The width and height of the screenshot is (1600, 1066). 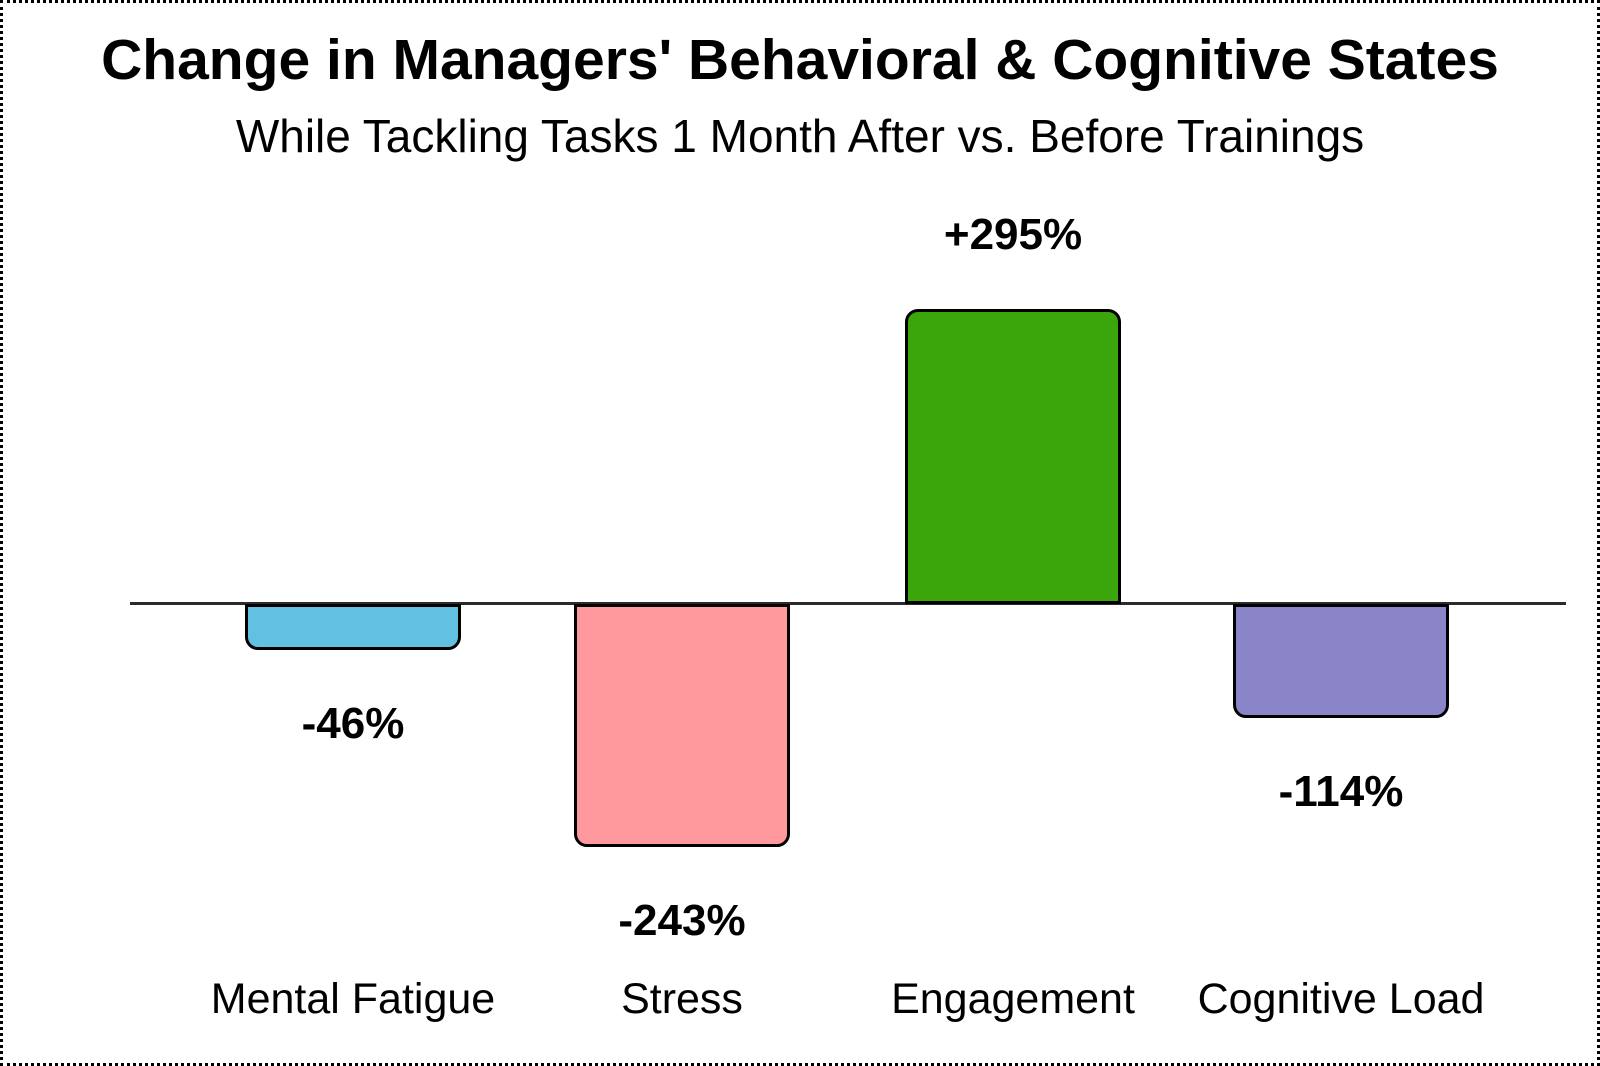 What do you see at coordinates (682, 725) in the screenshot?
I see `bar-stress` at bounding box center [682, 725].